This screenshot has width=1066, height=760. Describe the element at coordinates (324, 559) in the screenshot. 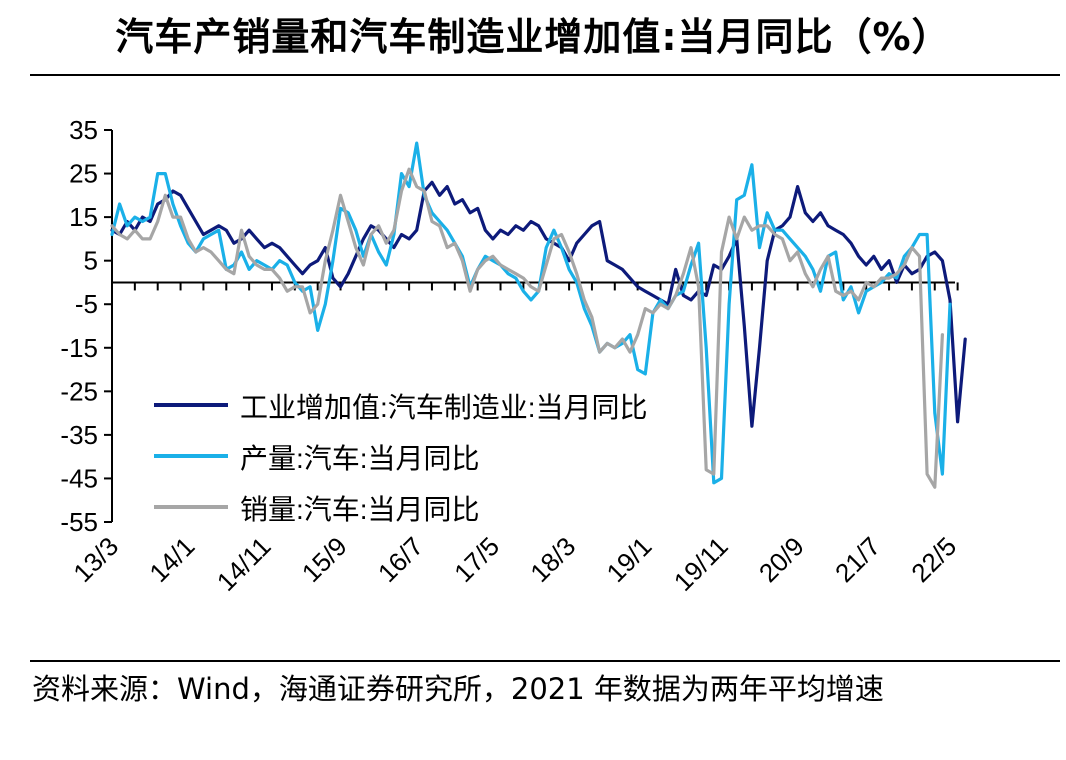

I see `x-tick-label: 15/9` at that location.